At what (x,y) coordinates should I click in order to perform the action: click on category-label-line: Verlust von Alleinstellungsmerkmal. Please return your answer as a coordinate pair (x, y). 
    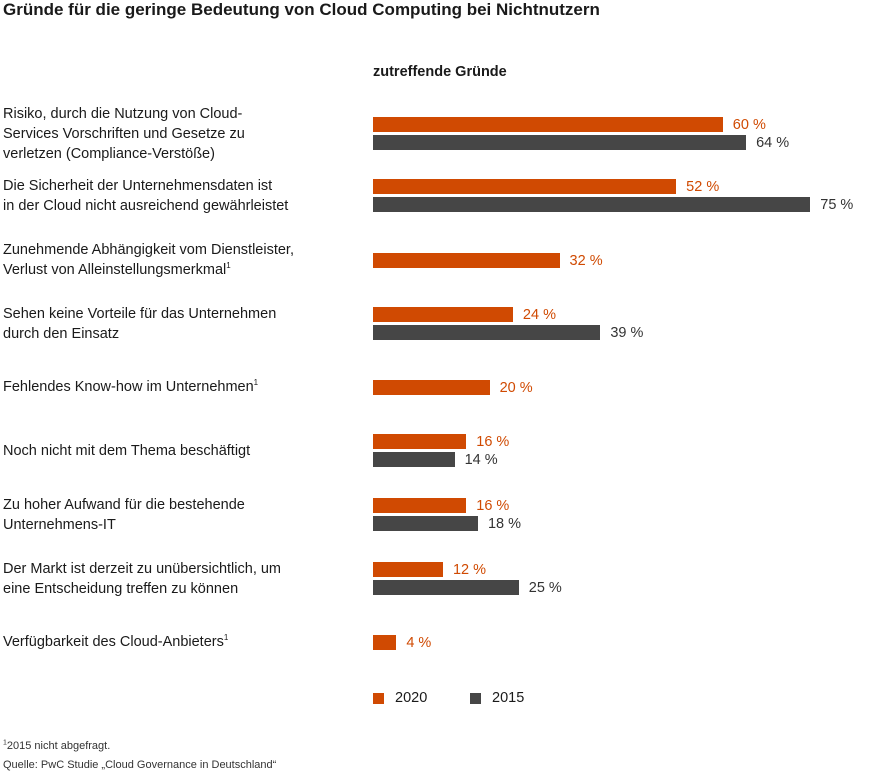
    Looking at the image, I should click on (115, 270).